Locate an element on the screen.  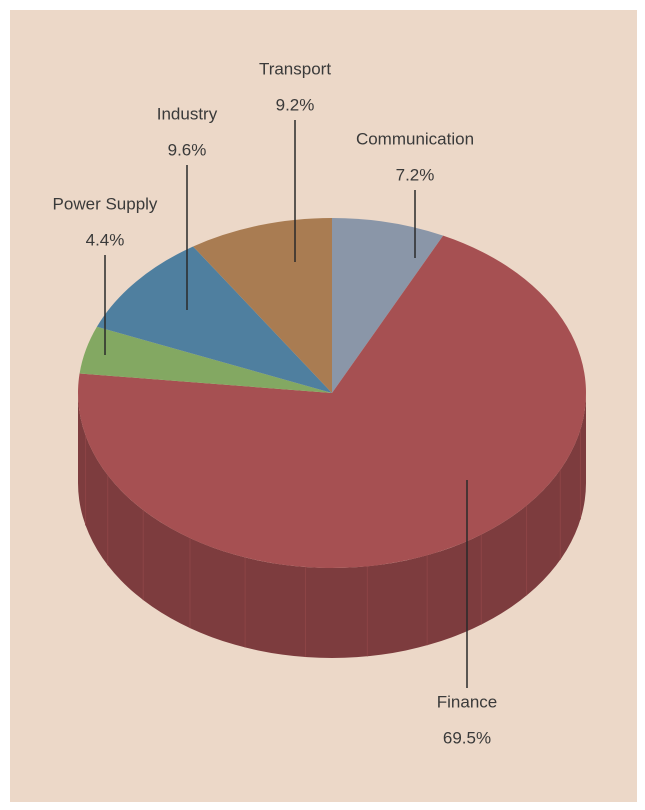
value-label: 69.5% is located at coordinates (467, 737).